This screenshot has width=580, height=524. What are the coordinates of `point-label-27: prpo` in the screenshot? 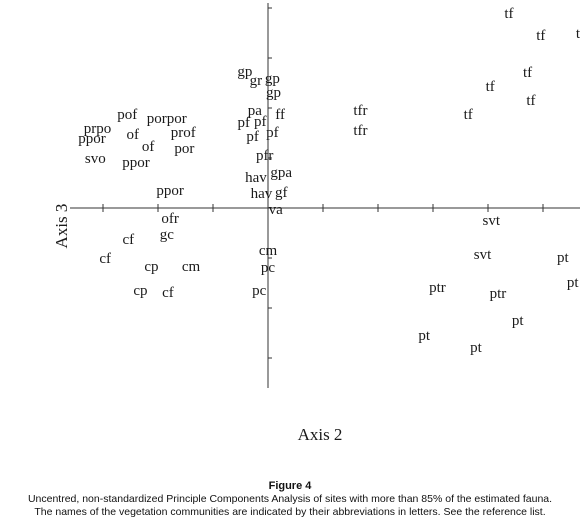 It's located at (98, 129).